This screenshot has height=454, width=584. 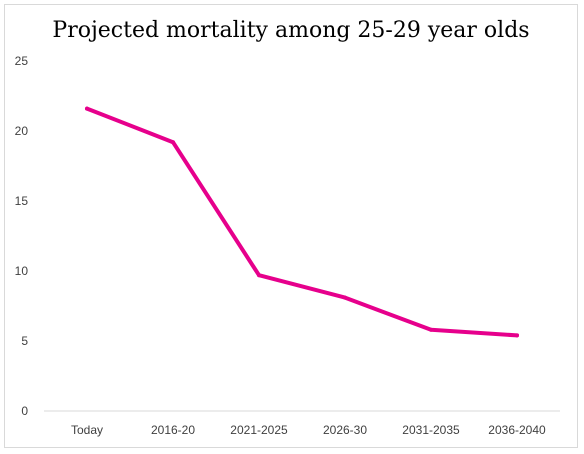 I want to click on x-tick-label: 2021-2025, so click(x=259, y=430).